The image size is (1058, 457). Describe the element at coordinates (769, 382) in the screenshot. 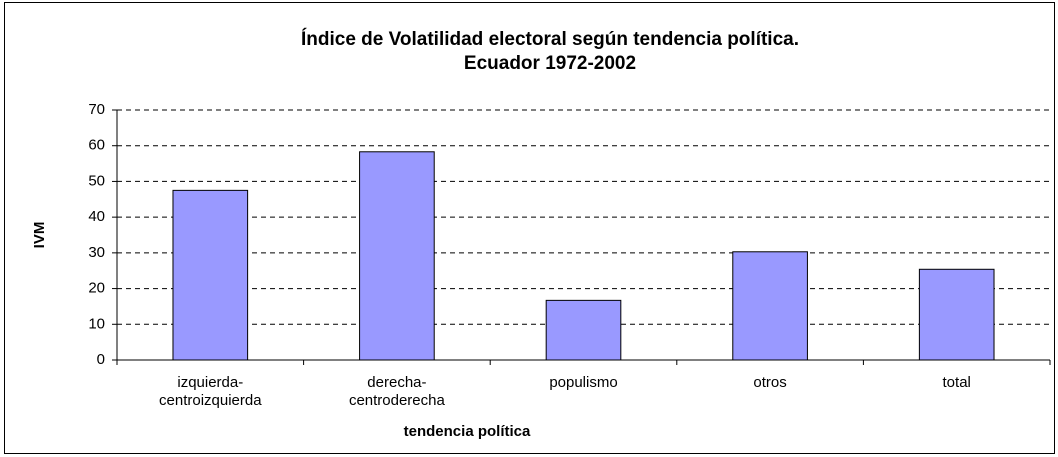

I see `x-tick-label: otros` at that location.